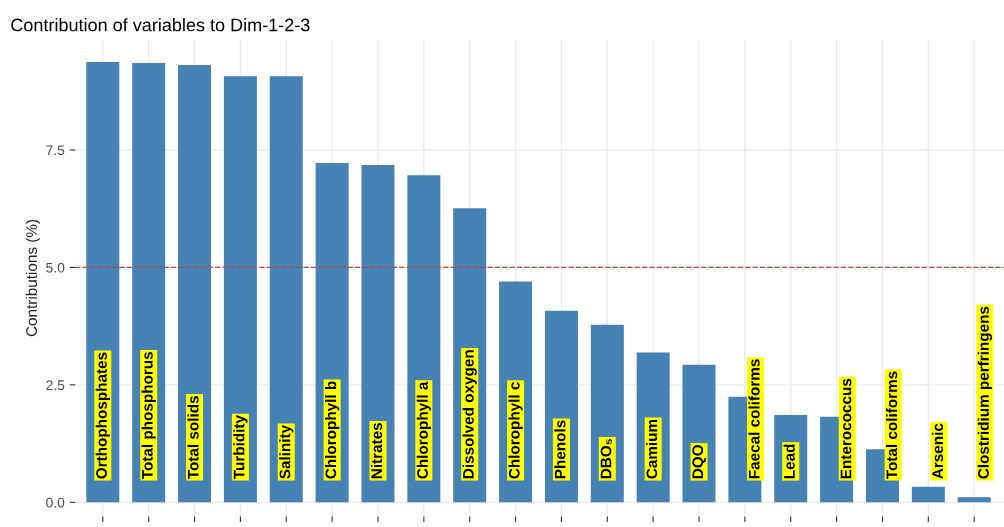  Describe the element at coordinates (560, 449) in the screenshot. I see `x-tick-label: Phenols` at that location.